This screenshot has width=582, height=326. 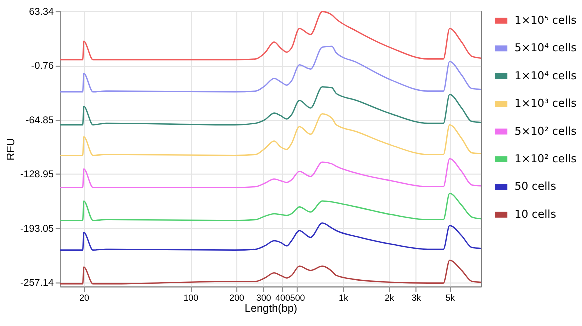 I want to click on y-tick-label: -0.76, so click(x=42, y=66).